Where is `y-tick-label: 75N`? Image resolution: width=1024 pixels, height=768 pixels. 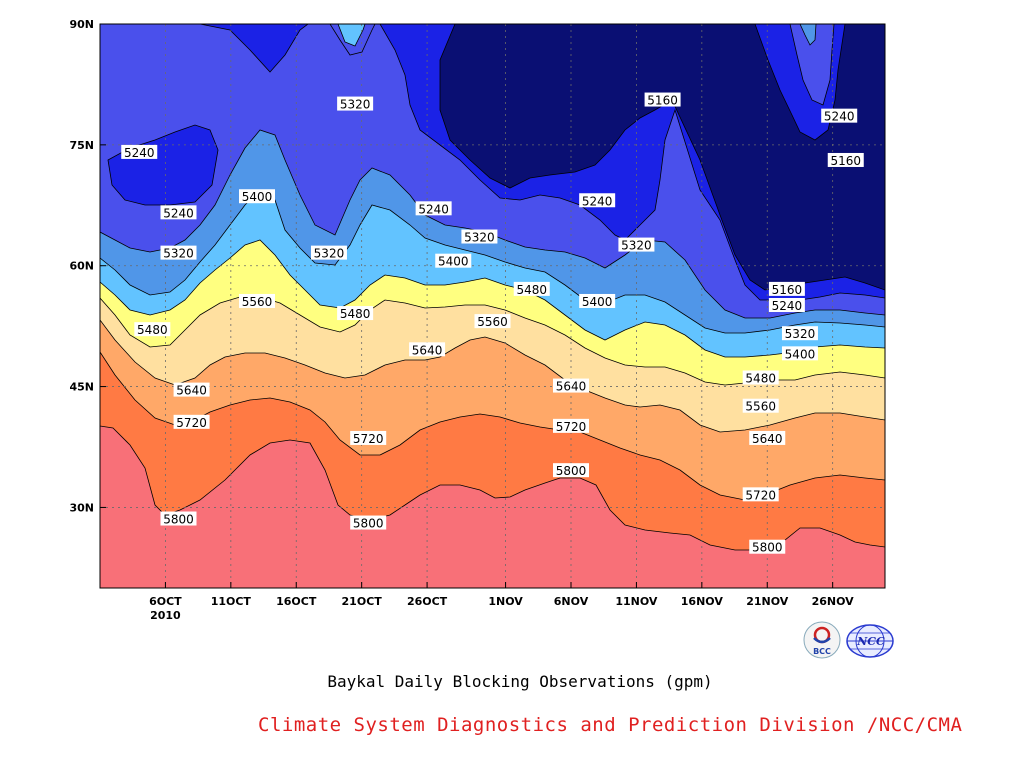
y-tick-label: 75N is located at coordinates (81, 145).